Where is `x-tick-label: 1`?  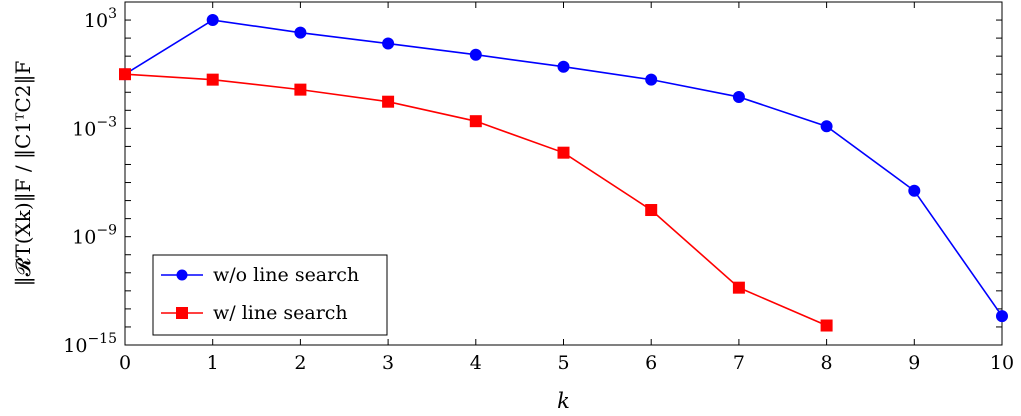
x-tick-label: 1 is located at coordinates (213, 363).